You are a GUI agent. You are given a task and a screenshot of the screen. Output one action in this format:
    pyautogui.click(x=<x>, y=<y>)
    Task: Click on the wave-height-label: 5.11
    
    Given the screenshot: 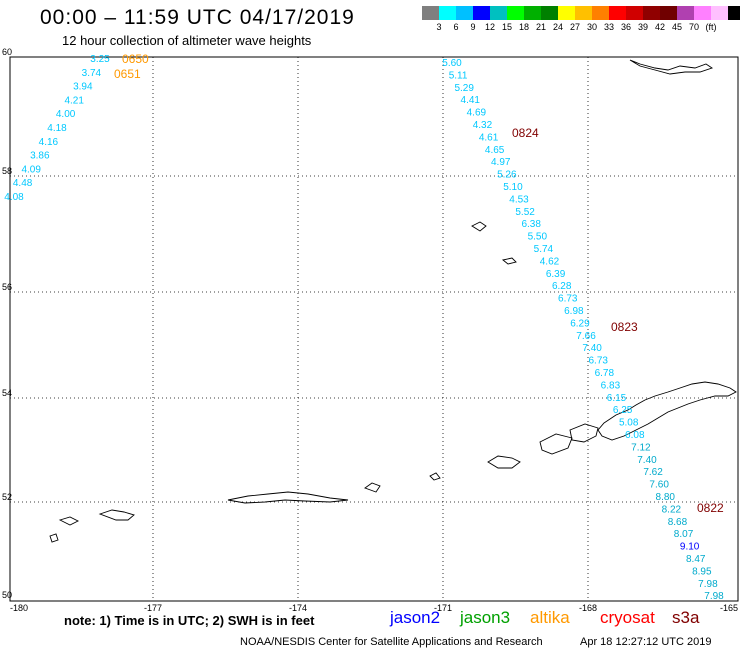 What is the action you would take?
    pyautogui.click(x=458, y=75)
    